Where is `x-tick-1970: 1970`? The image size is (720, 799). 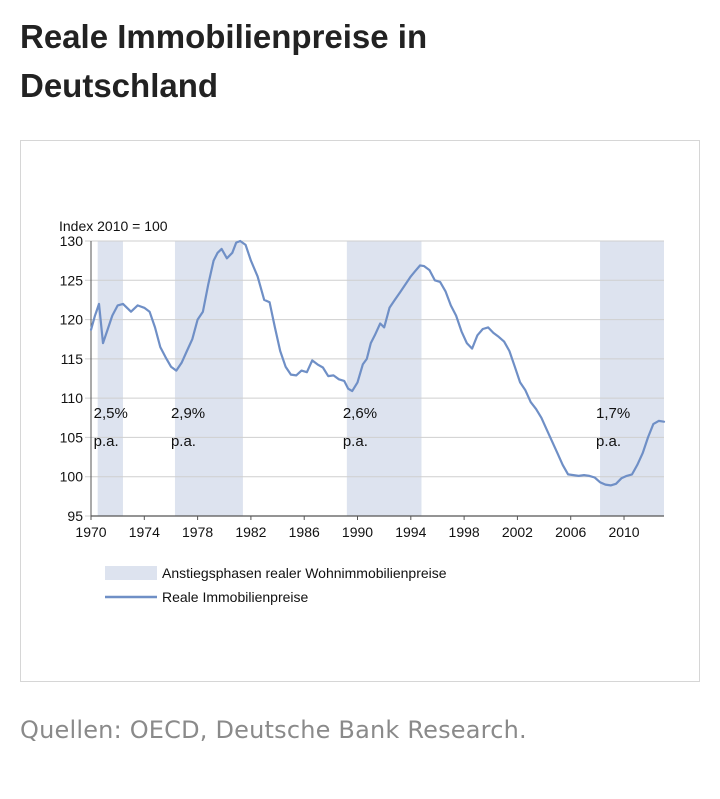
x-tick-1970: 1970 is located at coordinates (90, 532).